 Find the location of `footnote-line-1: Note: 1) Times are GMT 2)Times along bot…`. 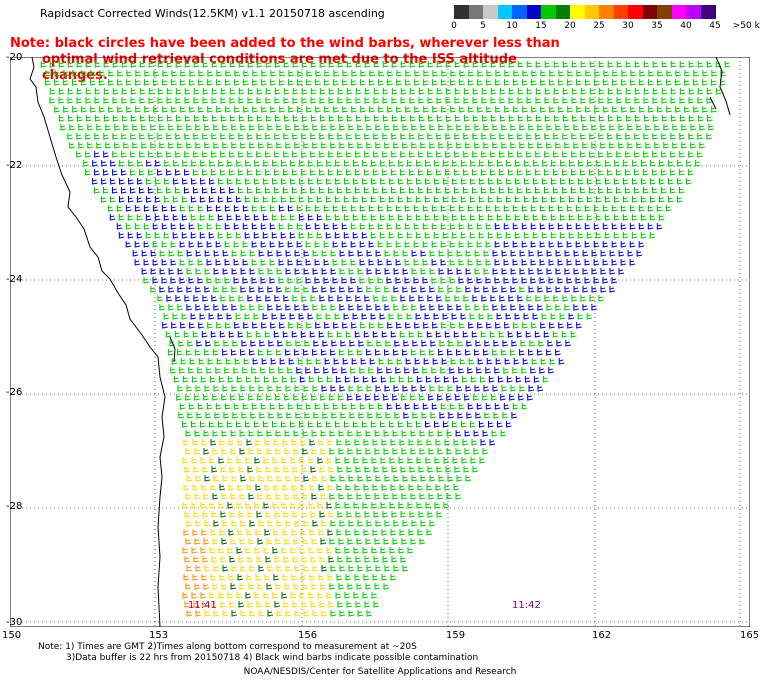

footnote-line-1: Note: 1) Times are GMT 2)Times along bot… is located at coordinates (227, 647).